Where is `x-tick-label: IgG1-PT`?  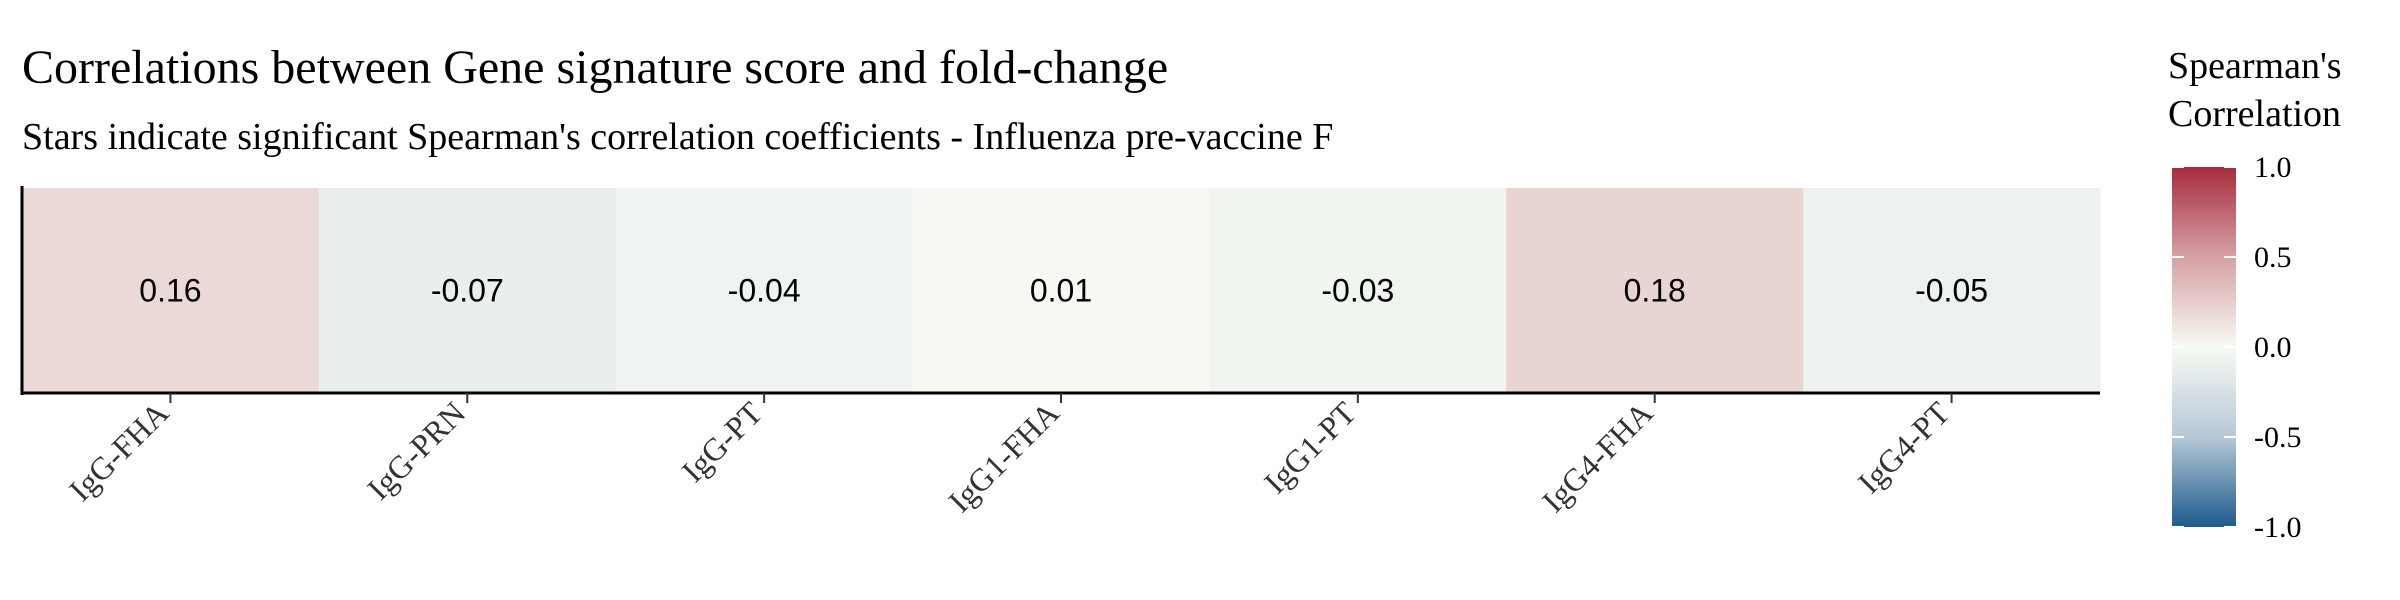
x-tick-label: IgG1-PT is located at coordinates (1310, 447).